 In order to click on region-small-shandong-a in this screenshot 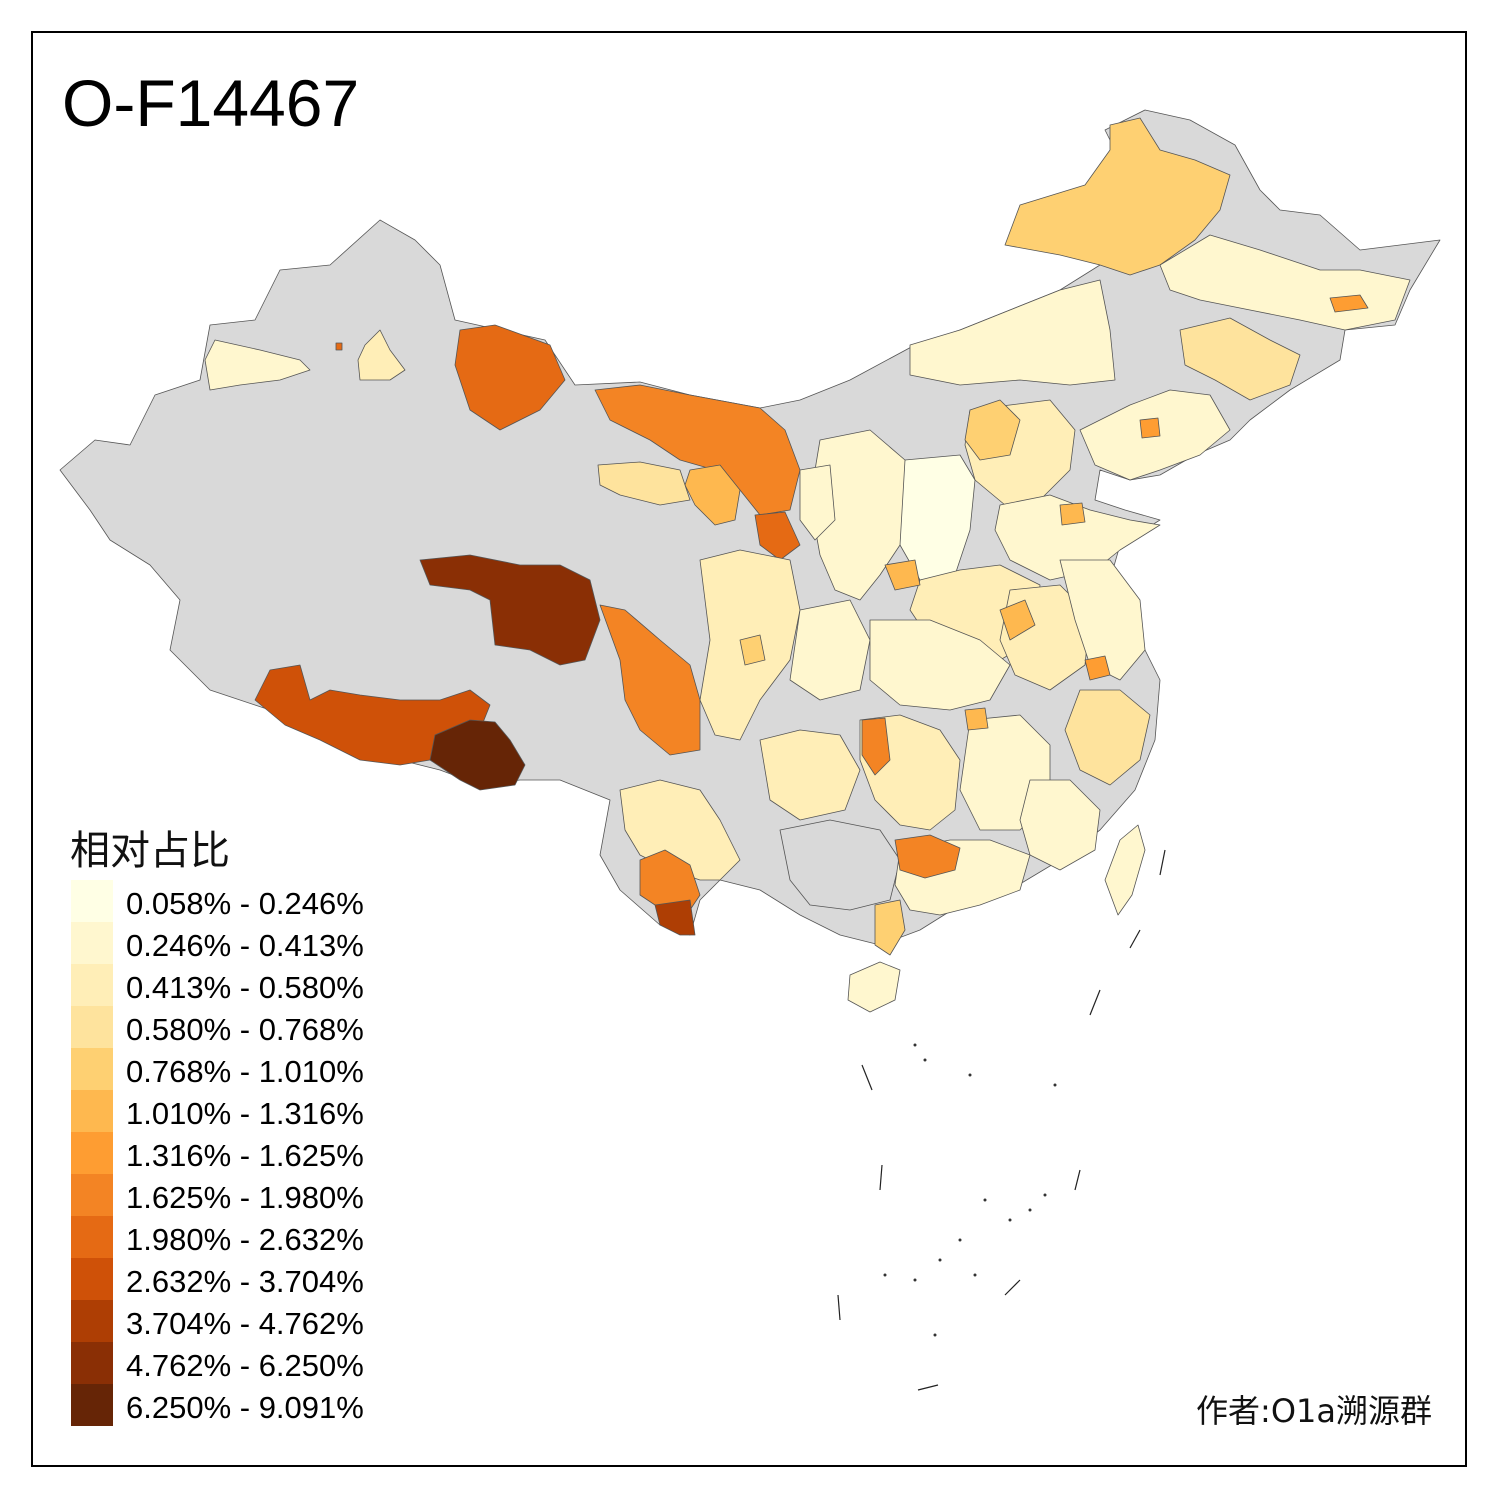, I will do `click(1072, 514)`.